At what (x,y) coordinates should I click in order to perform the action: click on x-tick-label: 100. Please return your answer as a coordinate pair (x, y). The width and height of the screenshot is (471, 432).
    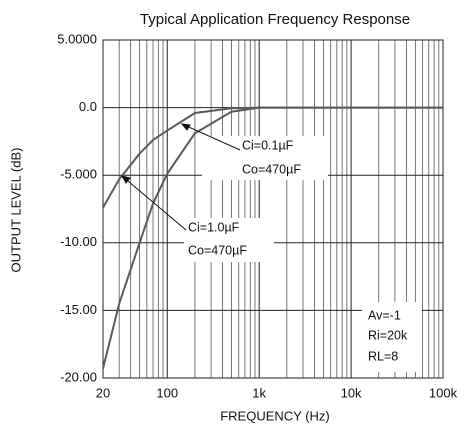
    Looking at the image, I should click on (167, 392).